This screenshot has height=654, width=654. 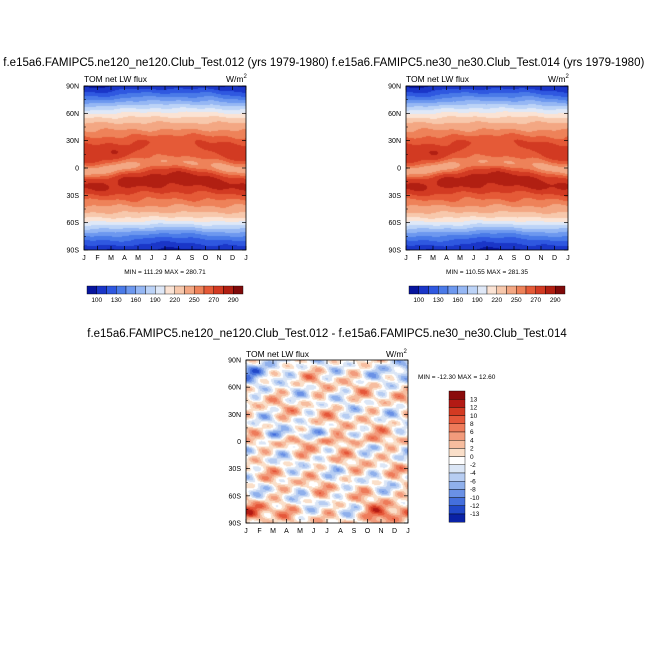 I want to click on x-tick-label: F, so click(x=97, y=258).